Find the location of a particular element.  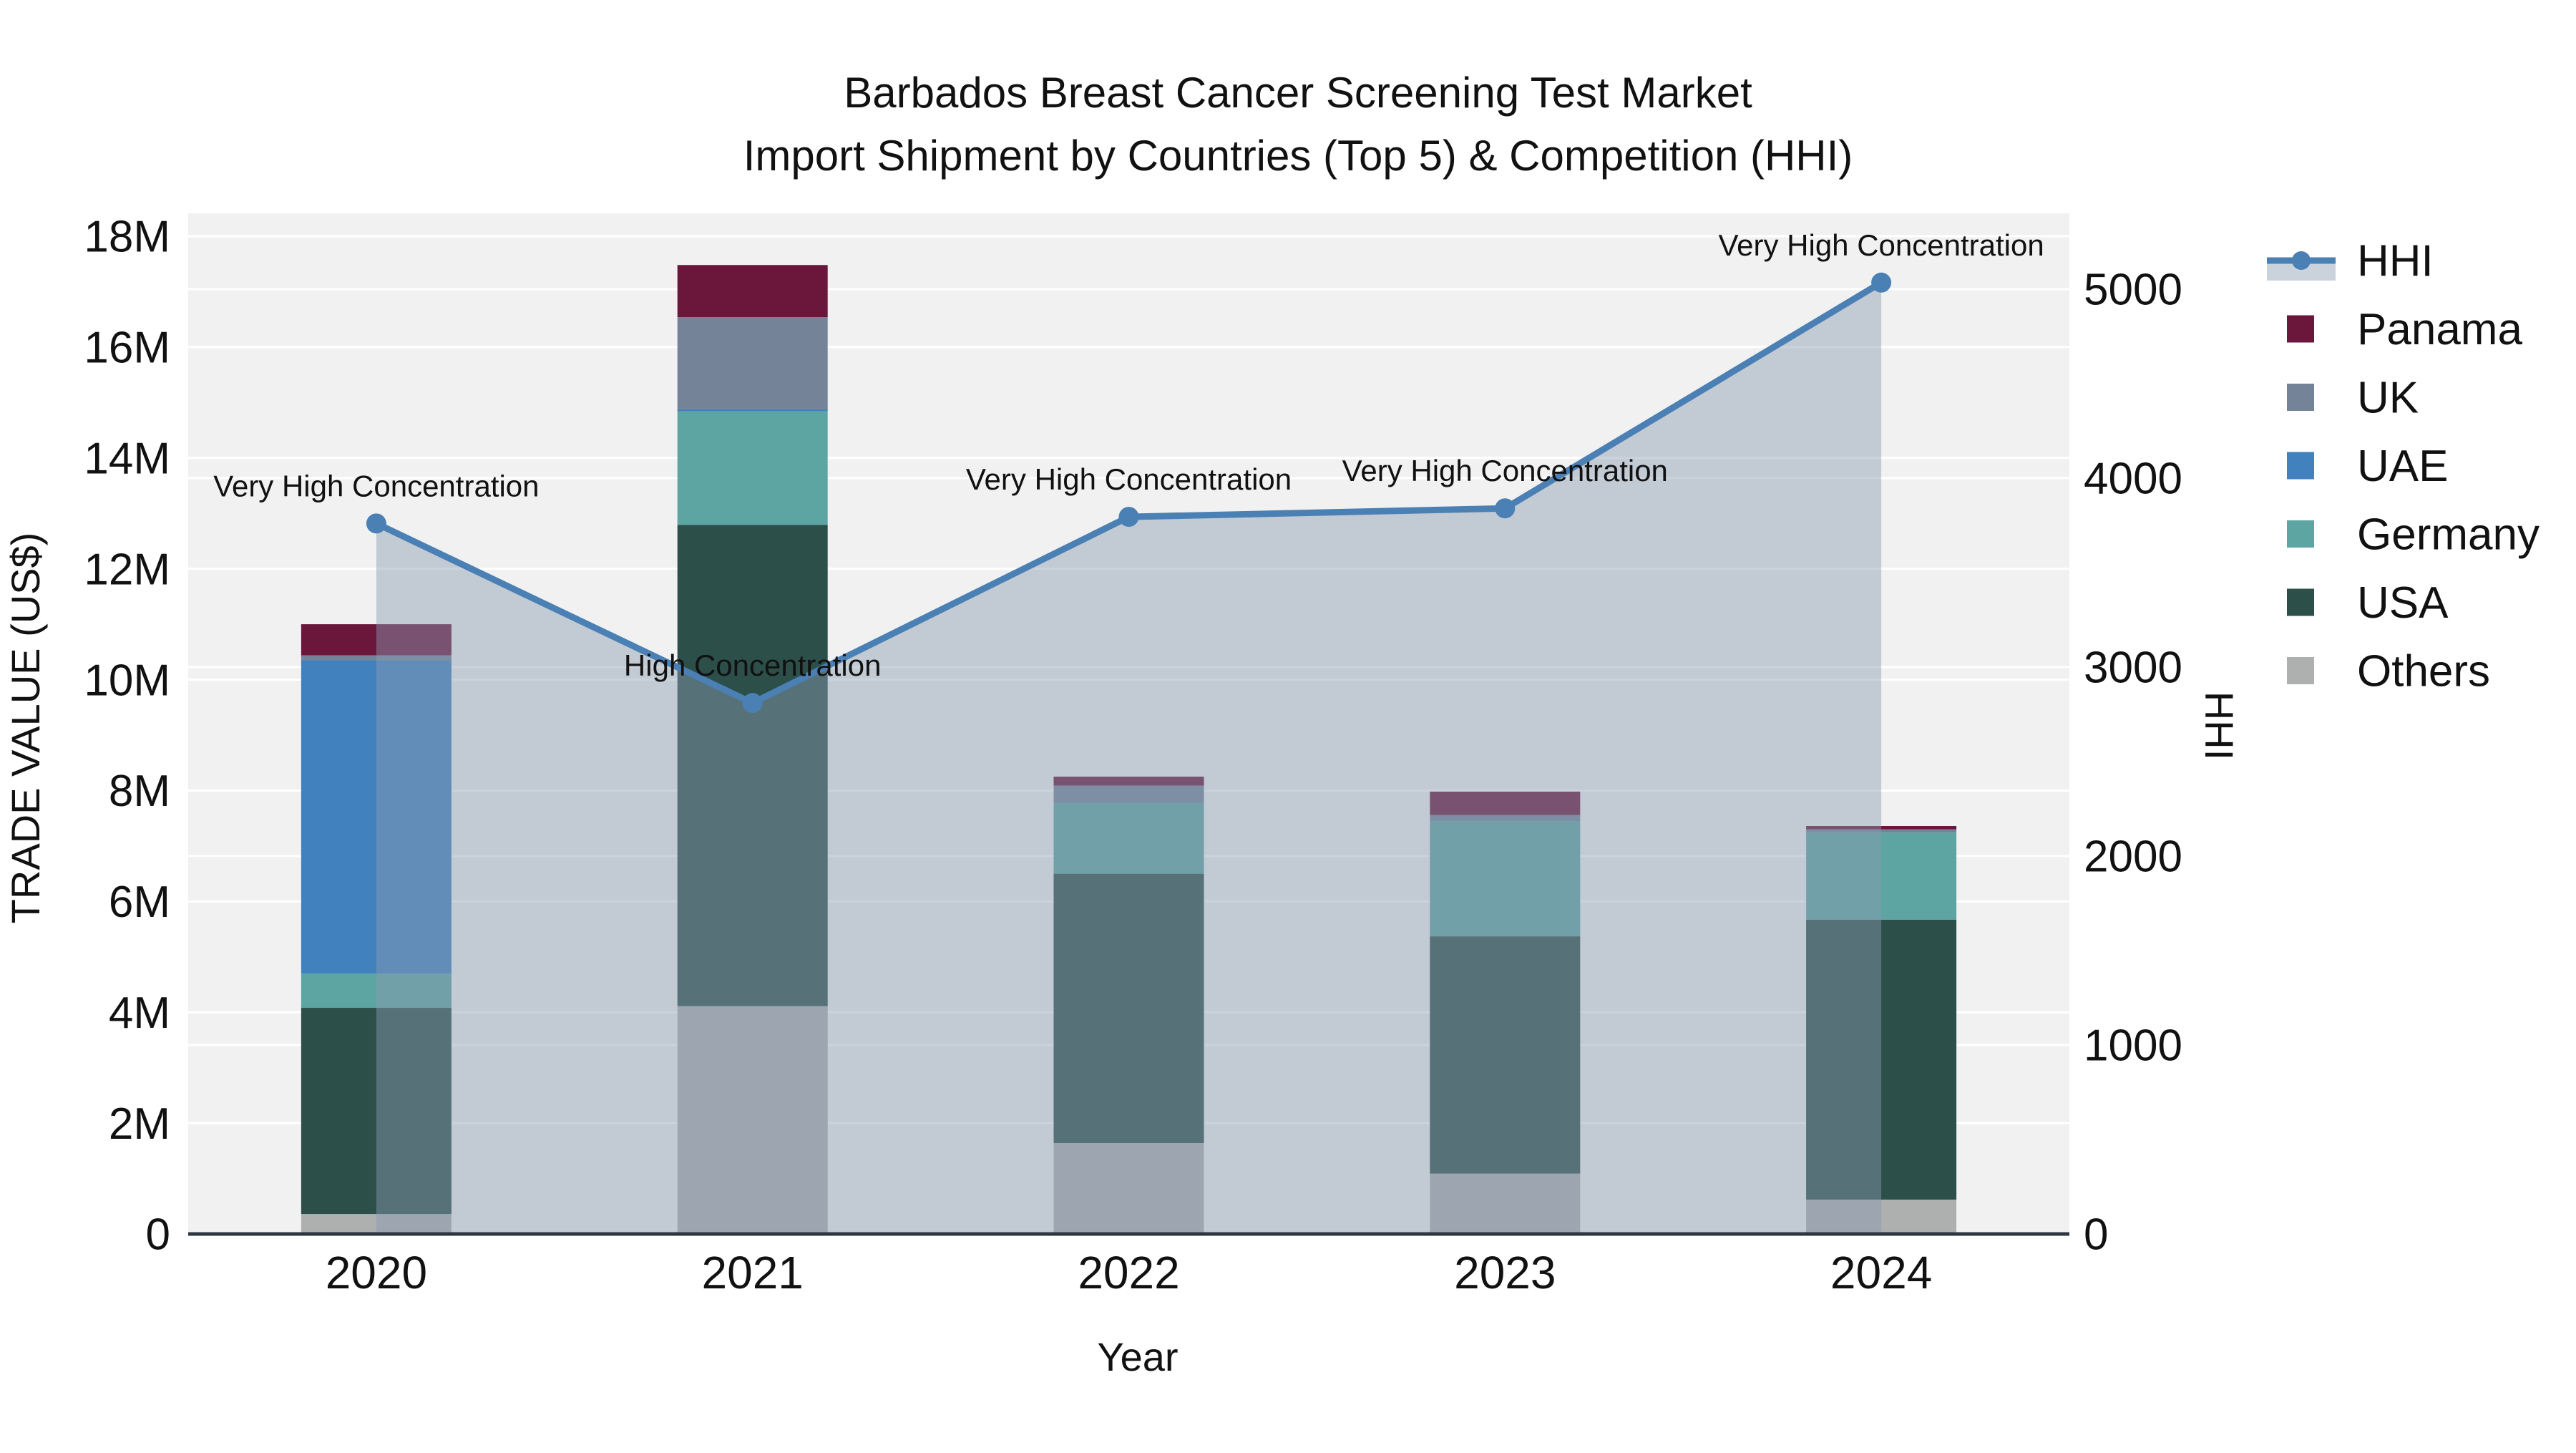

legend-swatch-germany is located at coordinates (2300, 534).